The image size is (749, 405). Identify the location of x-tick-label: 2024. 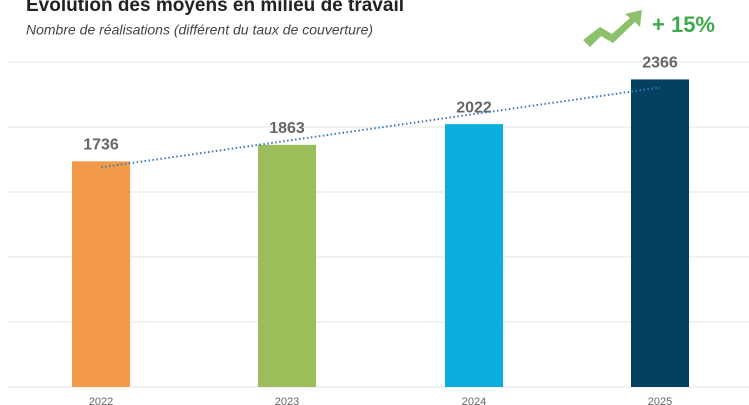
(474, 400).